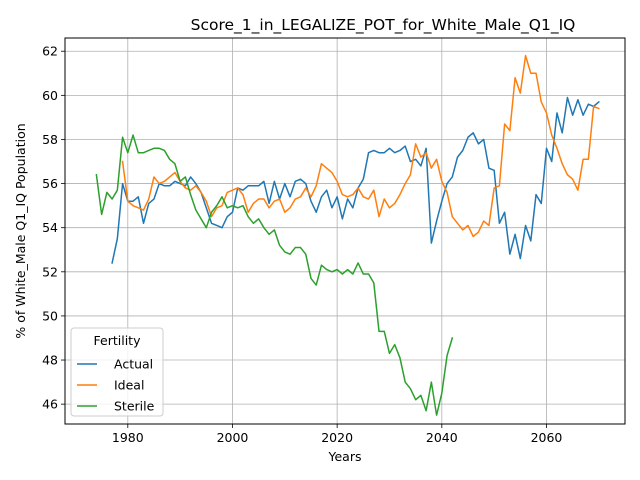 This screenshot has height=480, width=640. I want to click on x-axis-title: Years, so click(345, 456).